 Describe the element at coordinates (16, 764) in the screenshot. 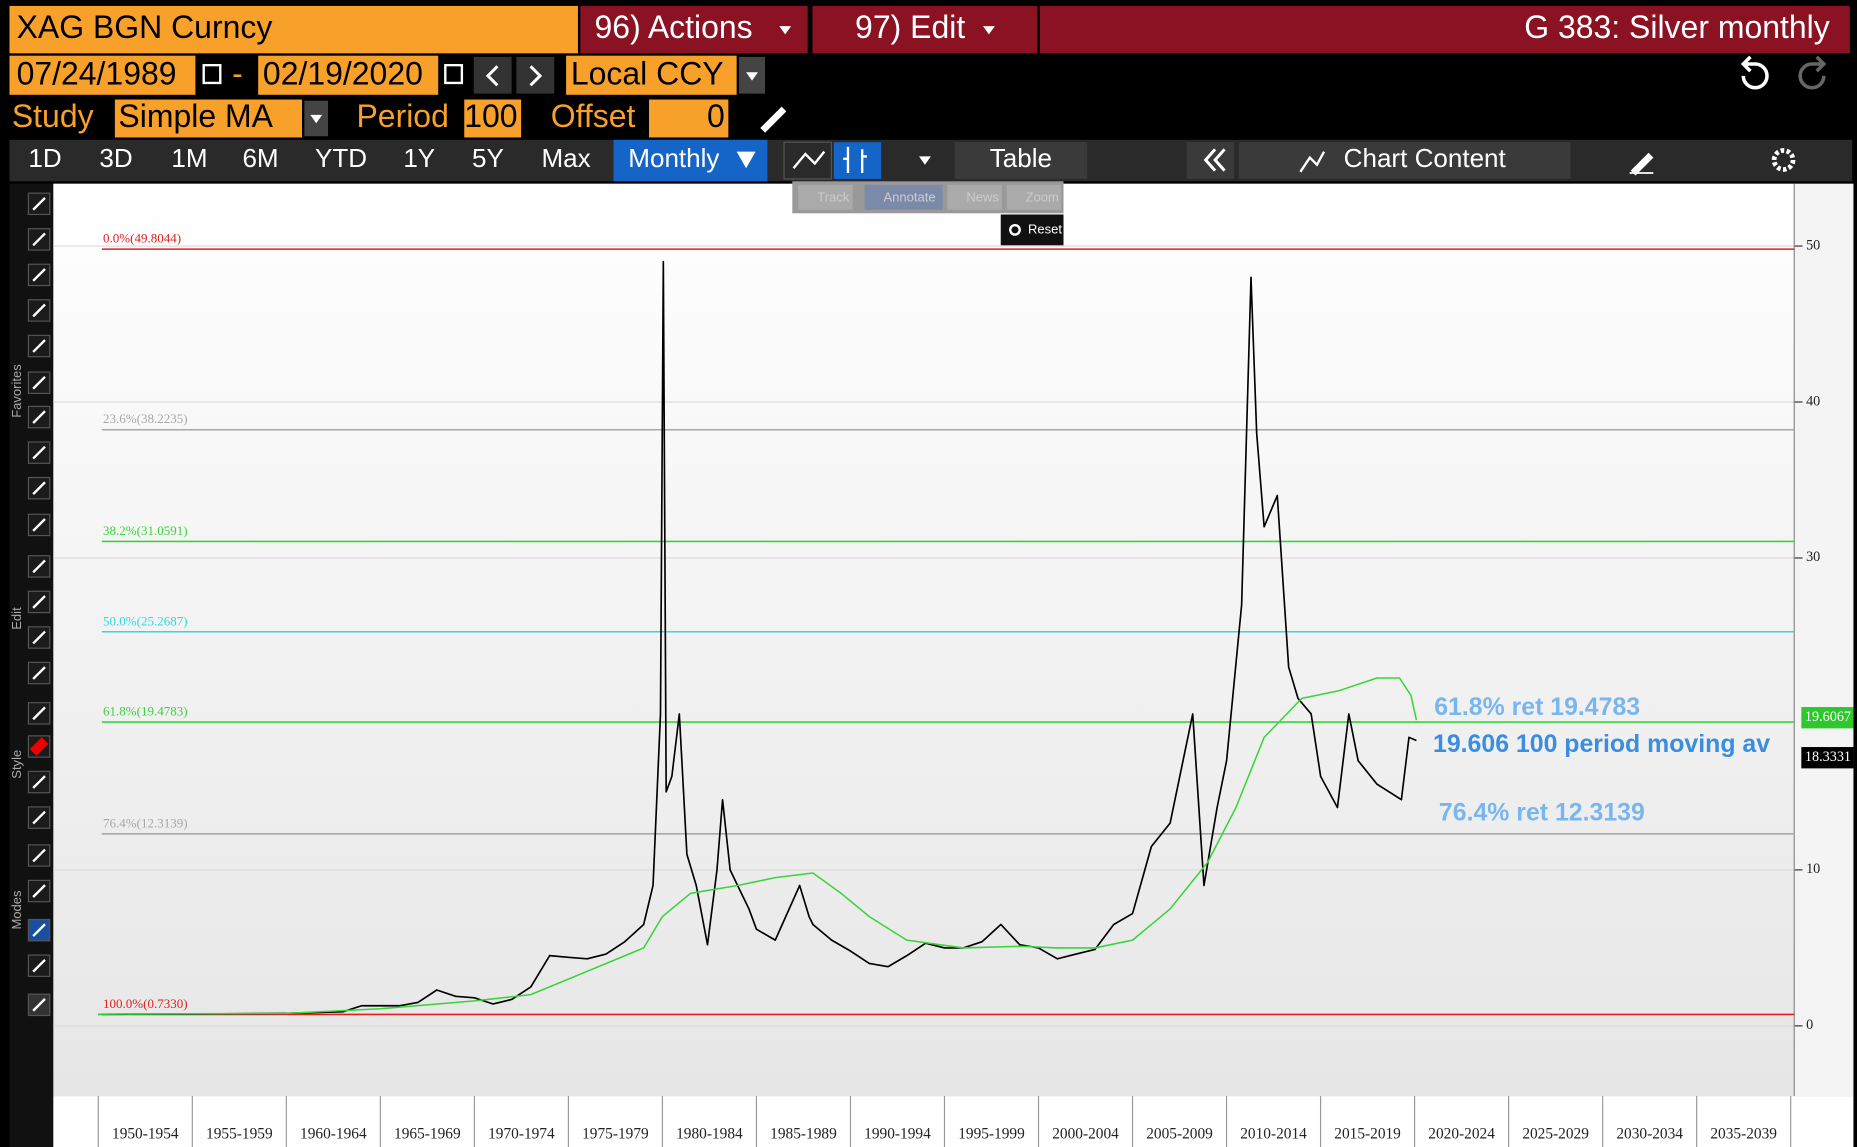

I see `side-section: Style` at that location.